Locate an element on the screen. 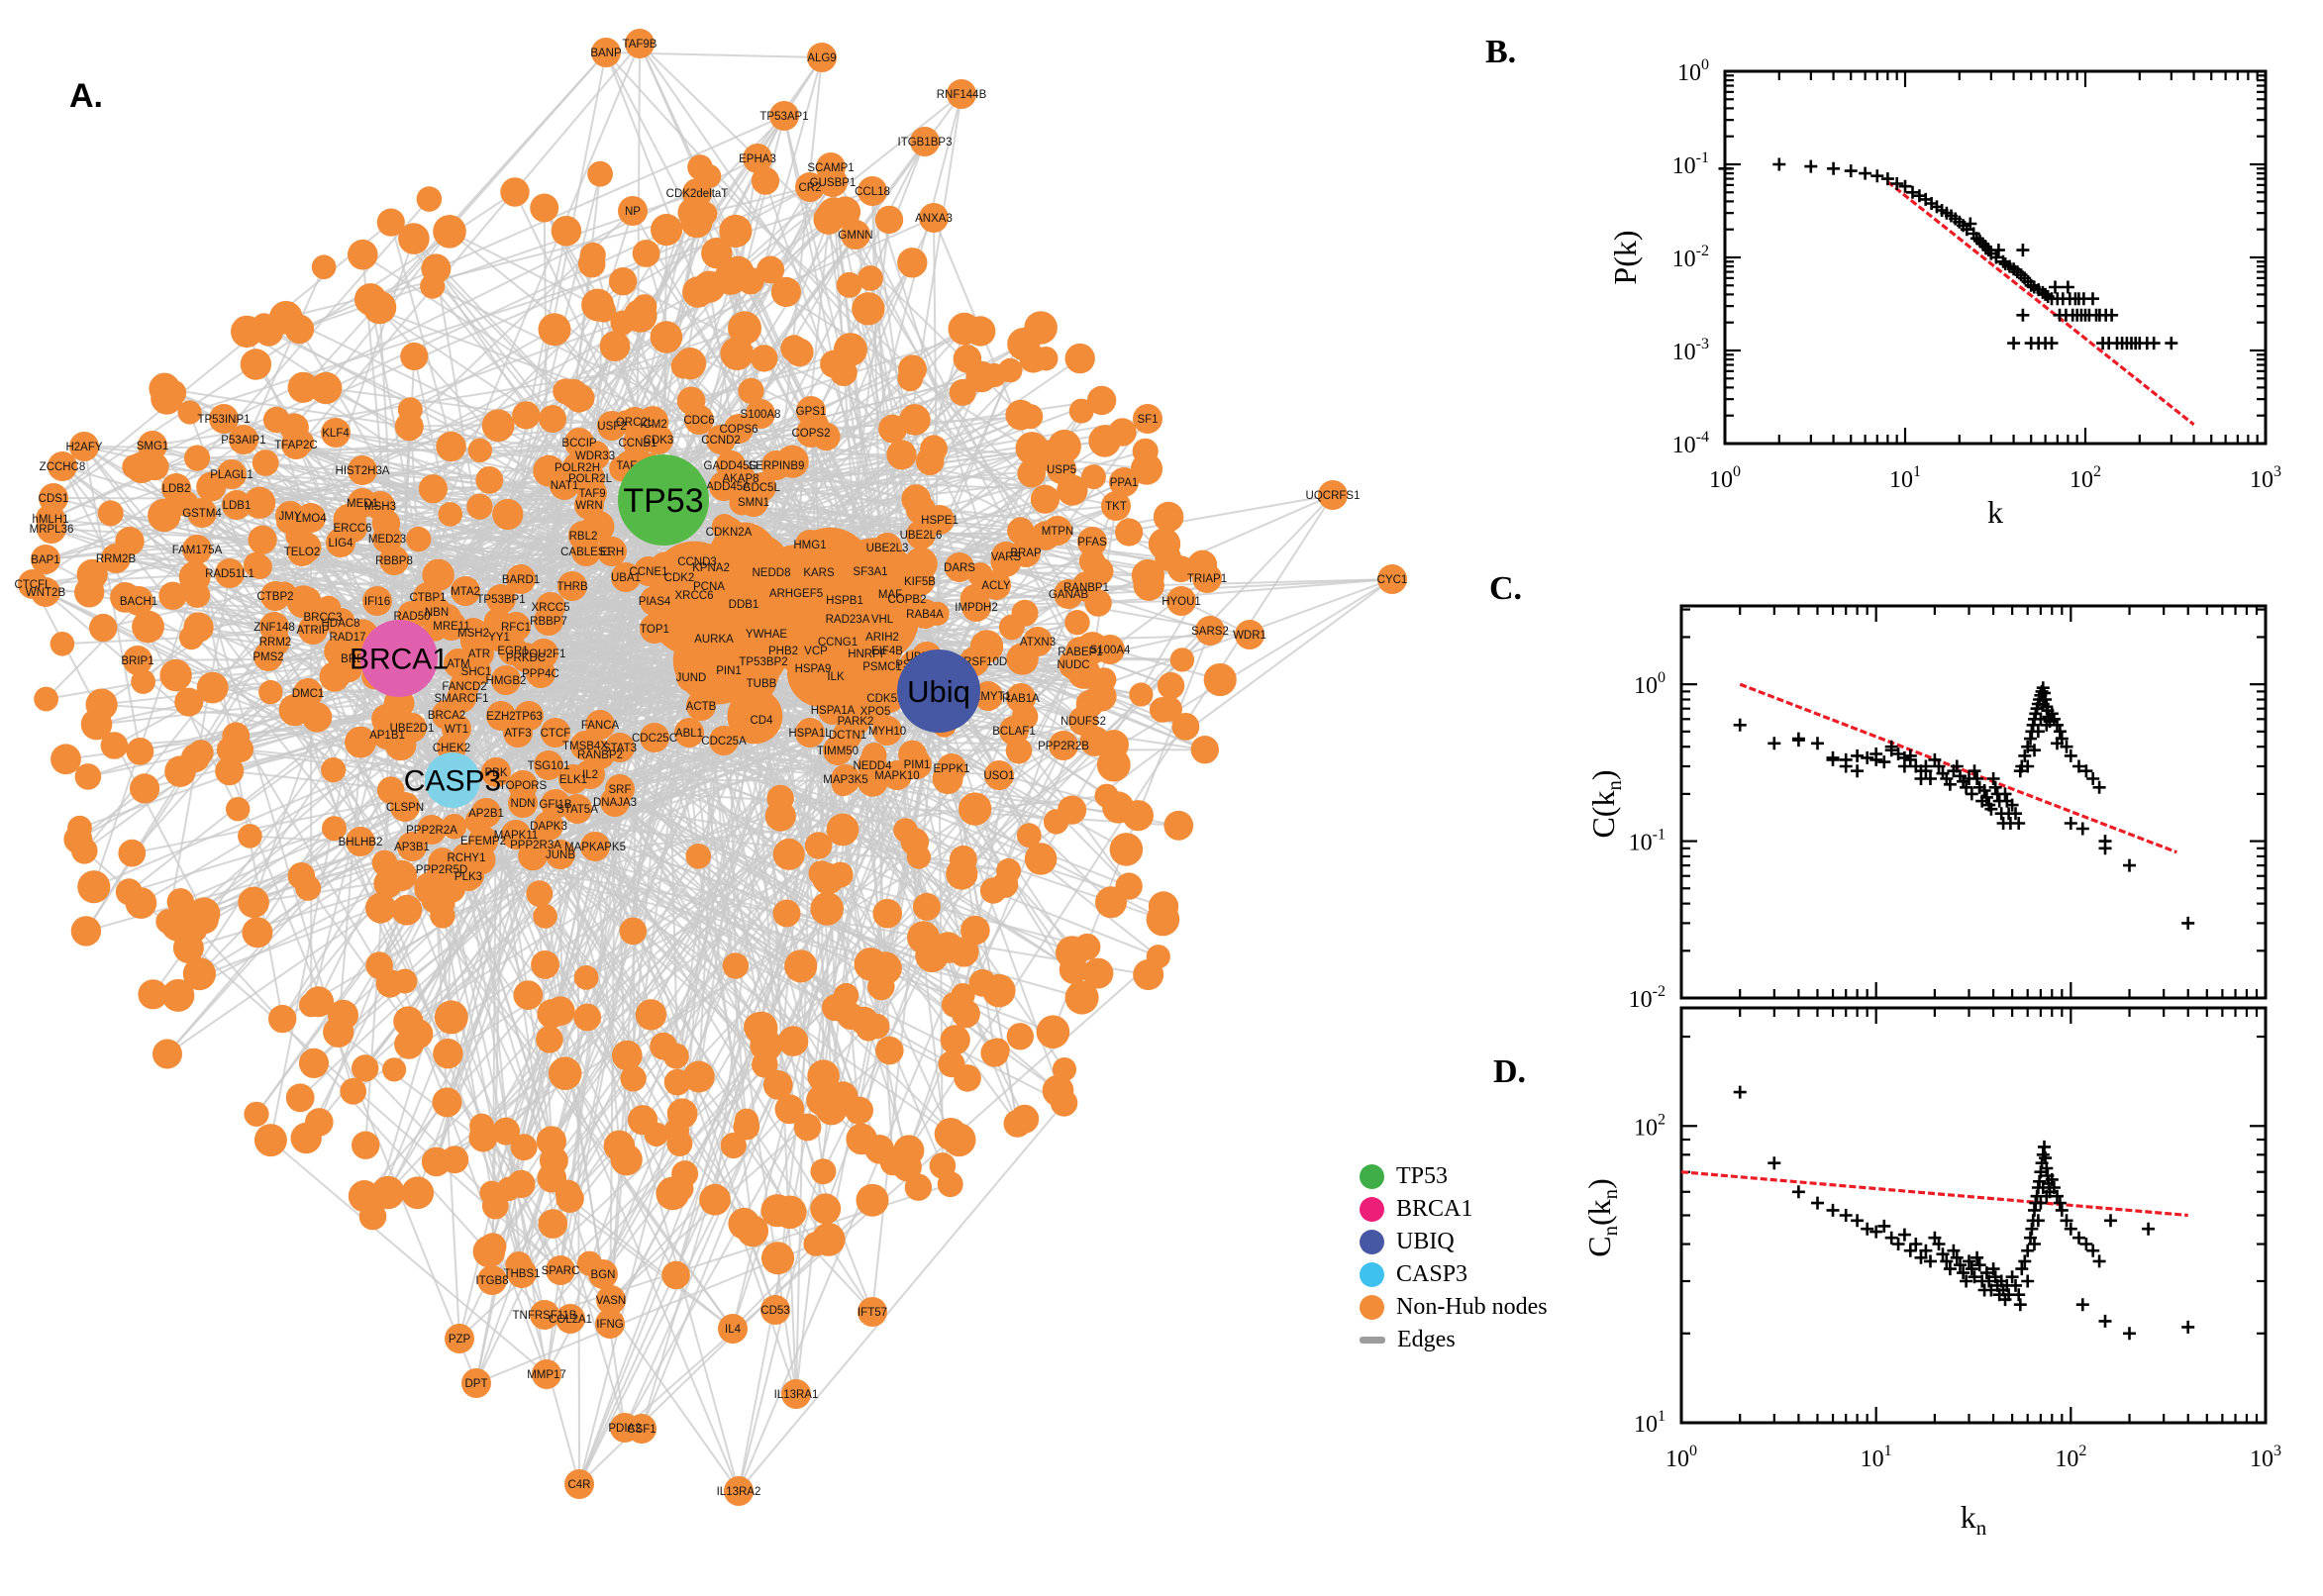  panel-b-label: B. is located at coordinates (1501, 52).